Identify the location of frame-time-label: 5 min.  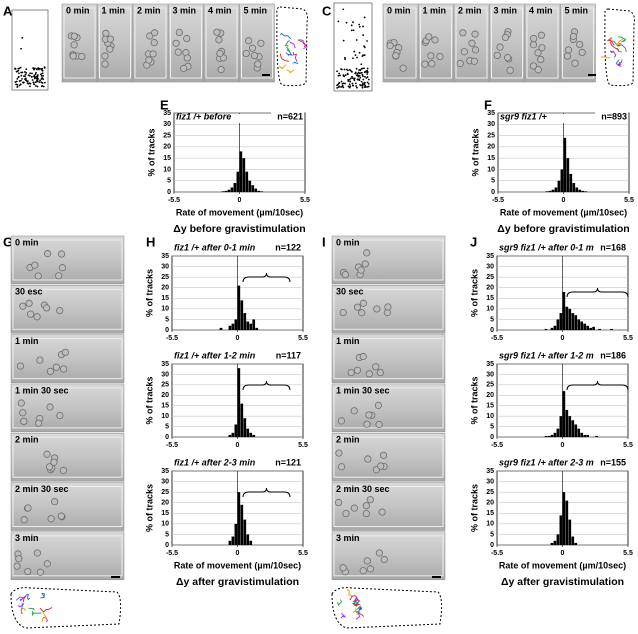
(256, 10).